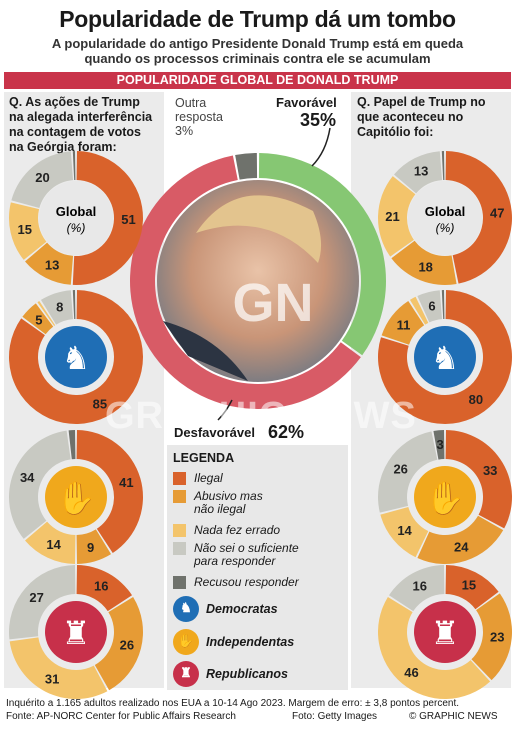 The height and width of the screenshot is (729, 515). I want to click on data-label: 24, so click(461, 546).